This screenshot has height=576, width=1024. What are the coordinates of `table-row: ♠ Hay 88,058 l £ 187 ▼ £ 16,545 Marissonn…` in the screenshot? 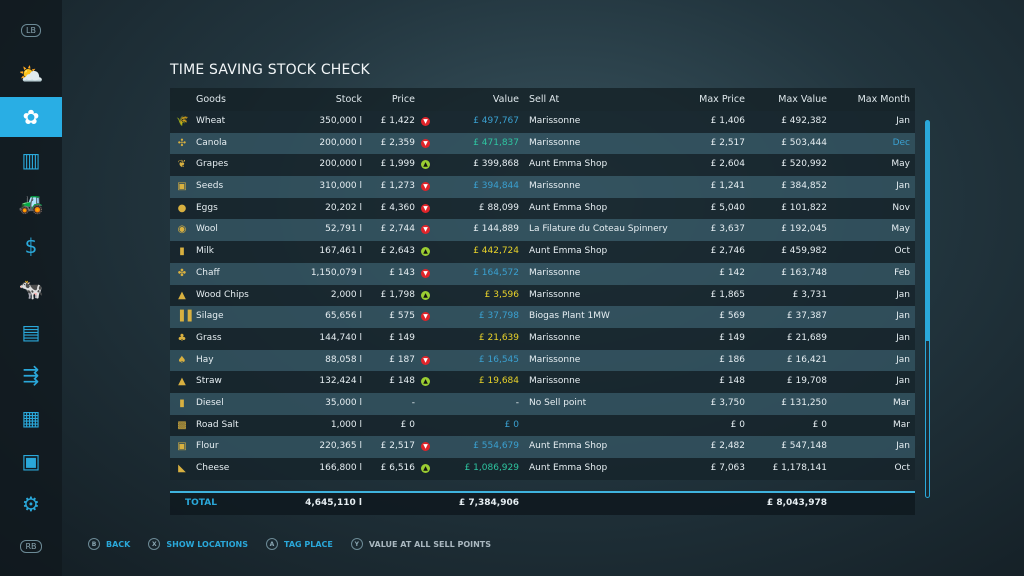 It's located at (542, 360).